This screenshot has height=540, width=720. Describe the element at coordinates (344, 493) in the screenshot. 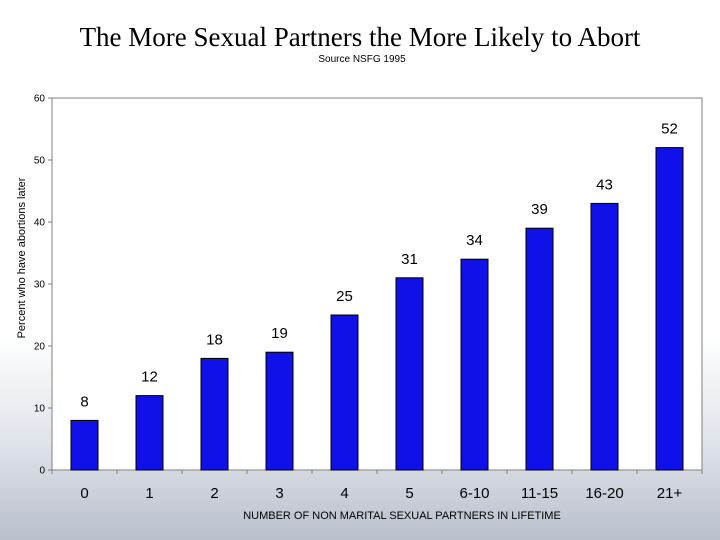

I see `x-tick-label: 4` at that location.